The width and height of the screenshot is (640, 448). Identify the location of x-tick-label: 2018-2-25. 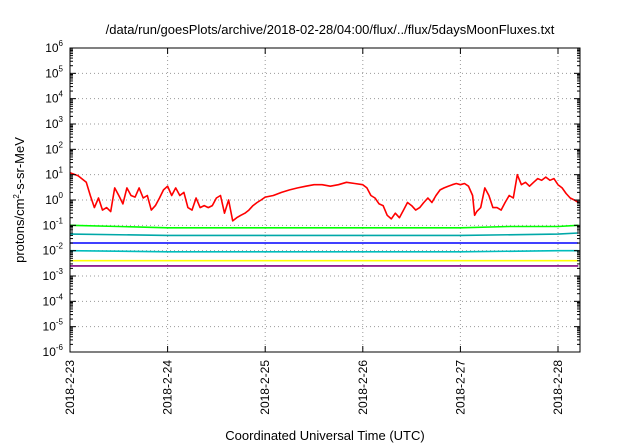
(265, 387).